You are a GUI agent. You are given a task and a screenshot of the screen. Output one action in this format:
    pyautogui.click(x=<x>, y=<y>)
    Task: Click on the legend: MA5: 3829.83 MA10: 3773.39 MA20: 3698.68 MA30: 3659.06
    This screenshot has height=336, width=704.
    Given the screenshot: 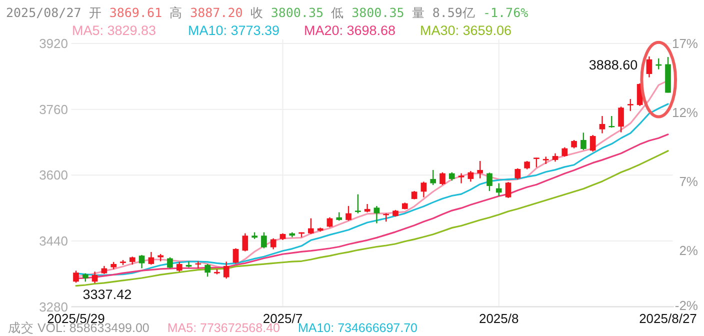 What is the action you would take?
    pyautogui.click(x=292, y=30)
    